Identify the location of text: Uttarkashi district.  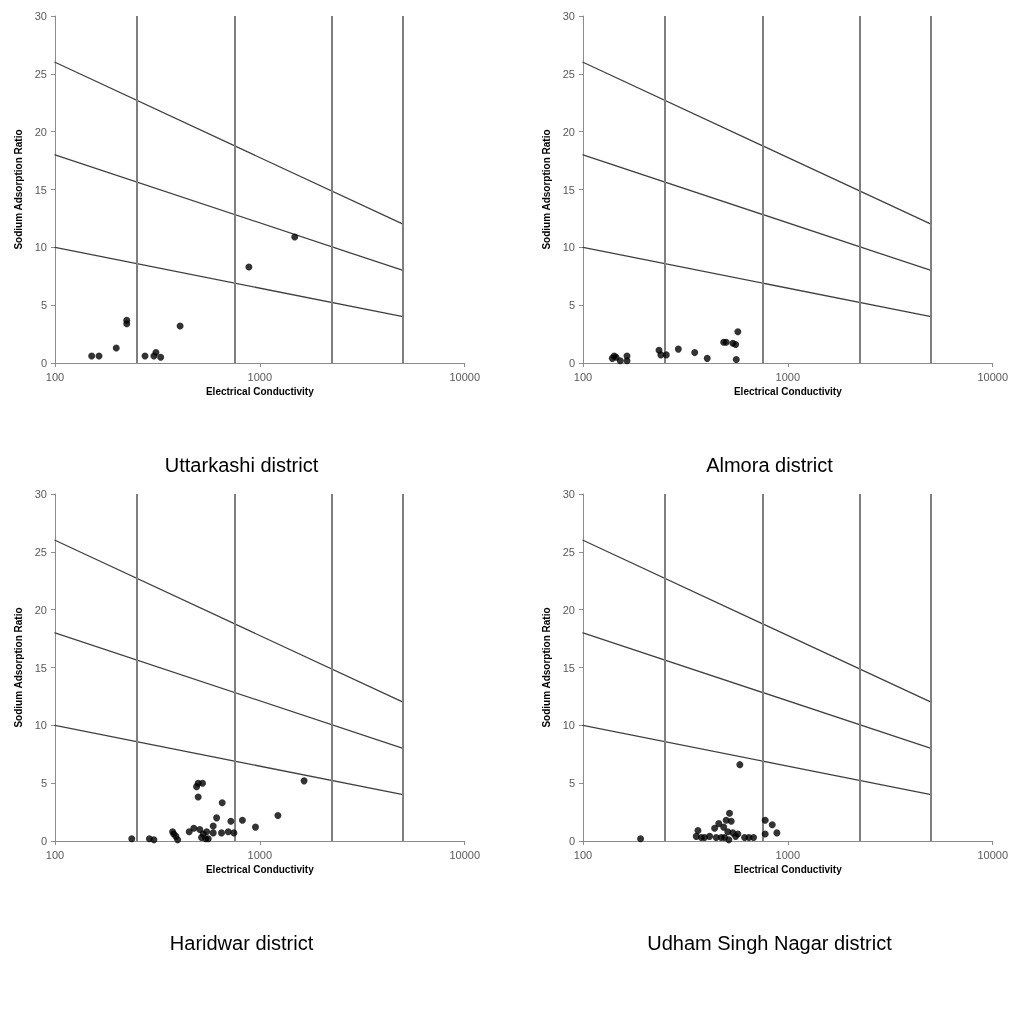
(241, 465).